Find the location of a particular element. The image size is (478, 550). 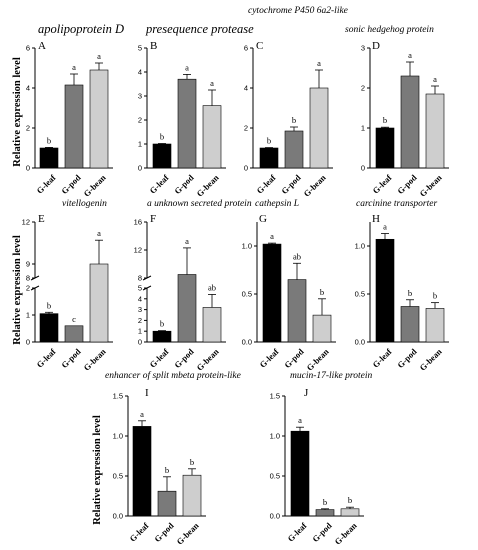

y-tick-label-i: 1.0 is located at coordinates (118, 436).